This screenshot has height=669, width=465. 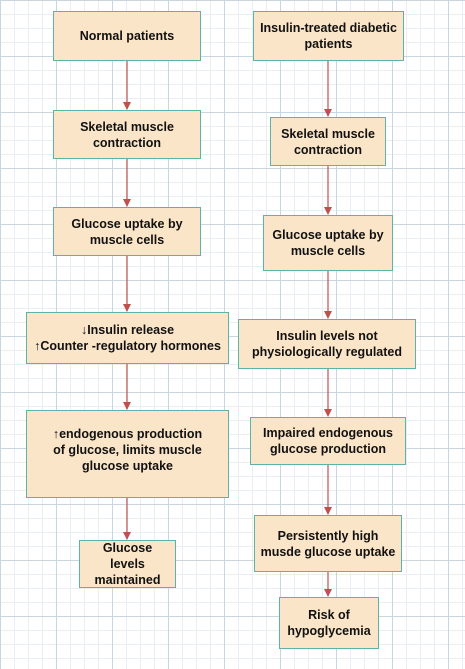 What do you see at coordinates (127, 36) in the screenshot?
I see `node-normal-patients: Normal patients` at bounding box center [127, 36].